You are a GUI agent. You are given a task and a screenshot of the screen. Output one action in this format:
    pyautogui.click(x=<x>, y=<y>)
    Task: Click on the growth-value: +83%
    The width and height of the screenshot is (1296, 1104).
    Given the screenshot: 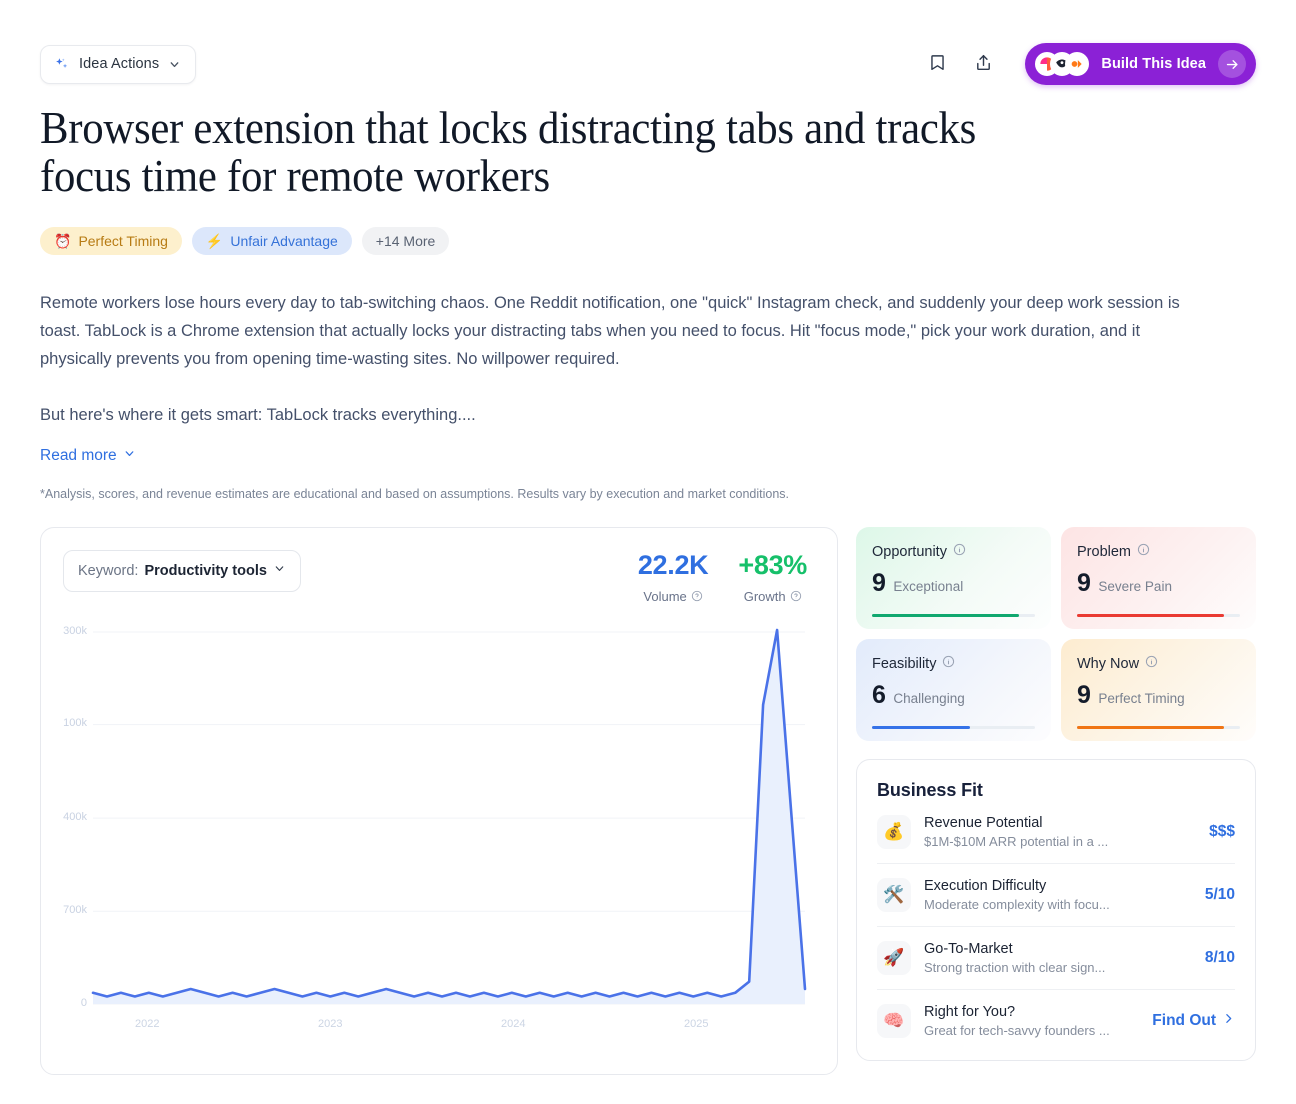 What is the action you would take?
    pyautogui.click(x=772, y=564)
    